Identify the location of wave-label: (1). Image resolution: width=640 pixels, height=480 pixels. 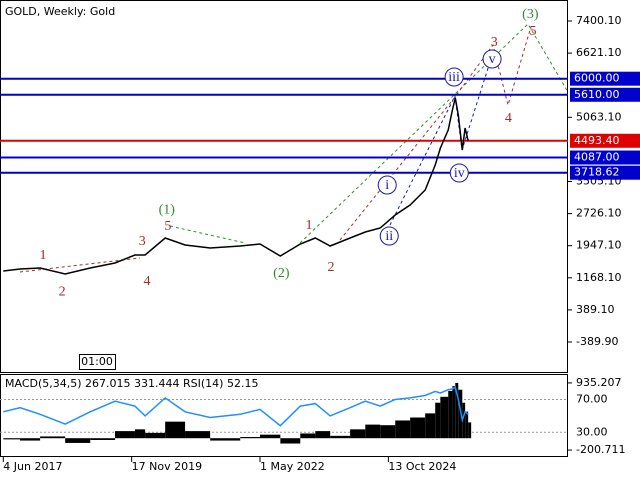
(167, 209).